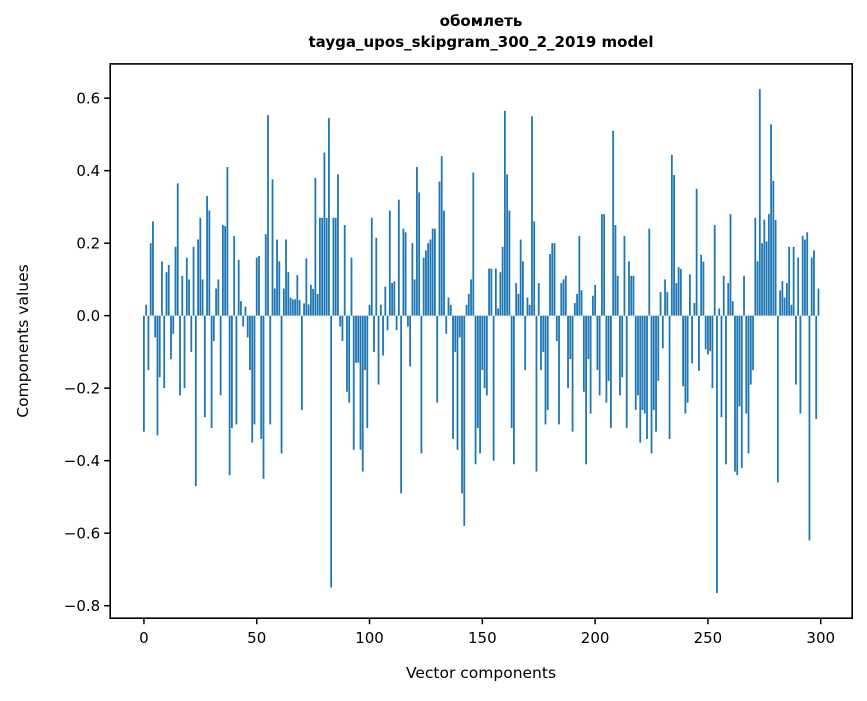 The width and height of the screenshot is (867, 701). What do you see at coordinates (595, 638) in the screenshot?
I see `x-tick-label: 200` at bounding box center [595, 638].